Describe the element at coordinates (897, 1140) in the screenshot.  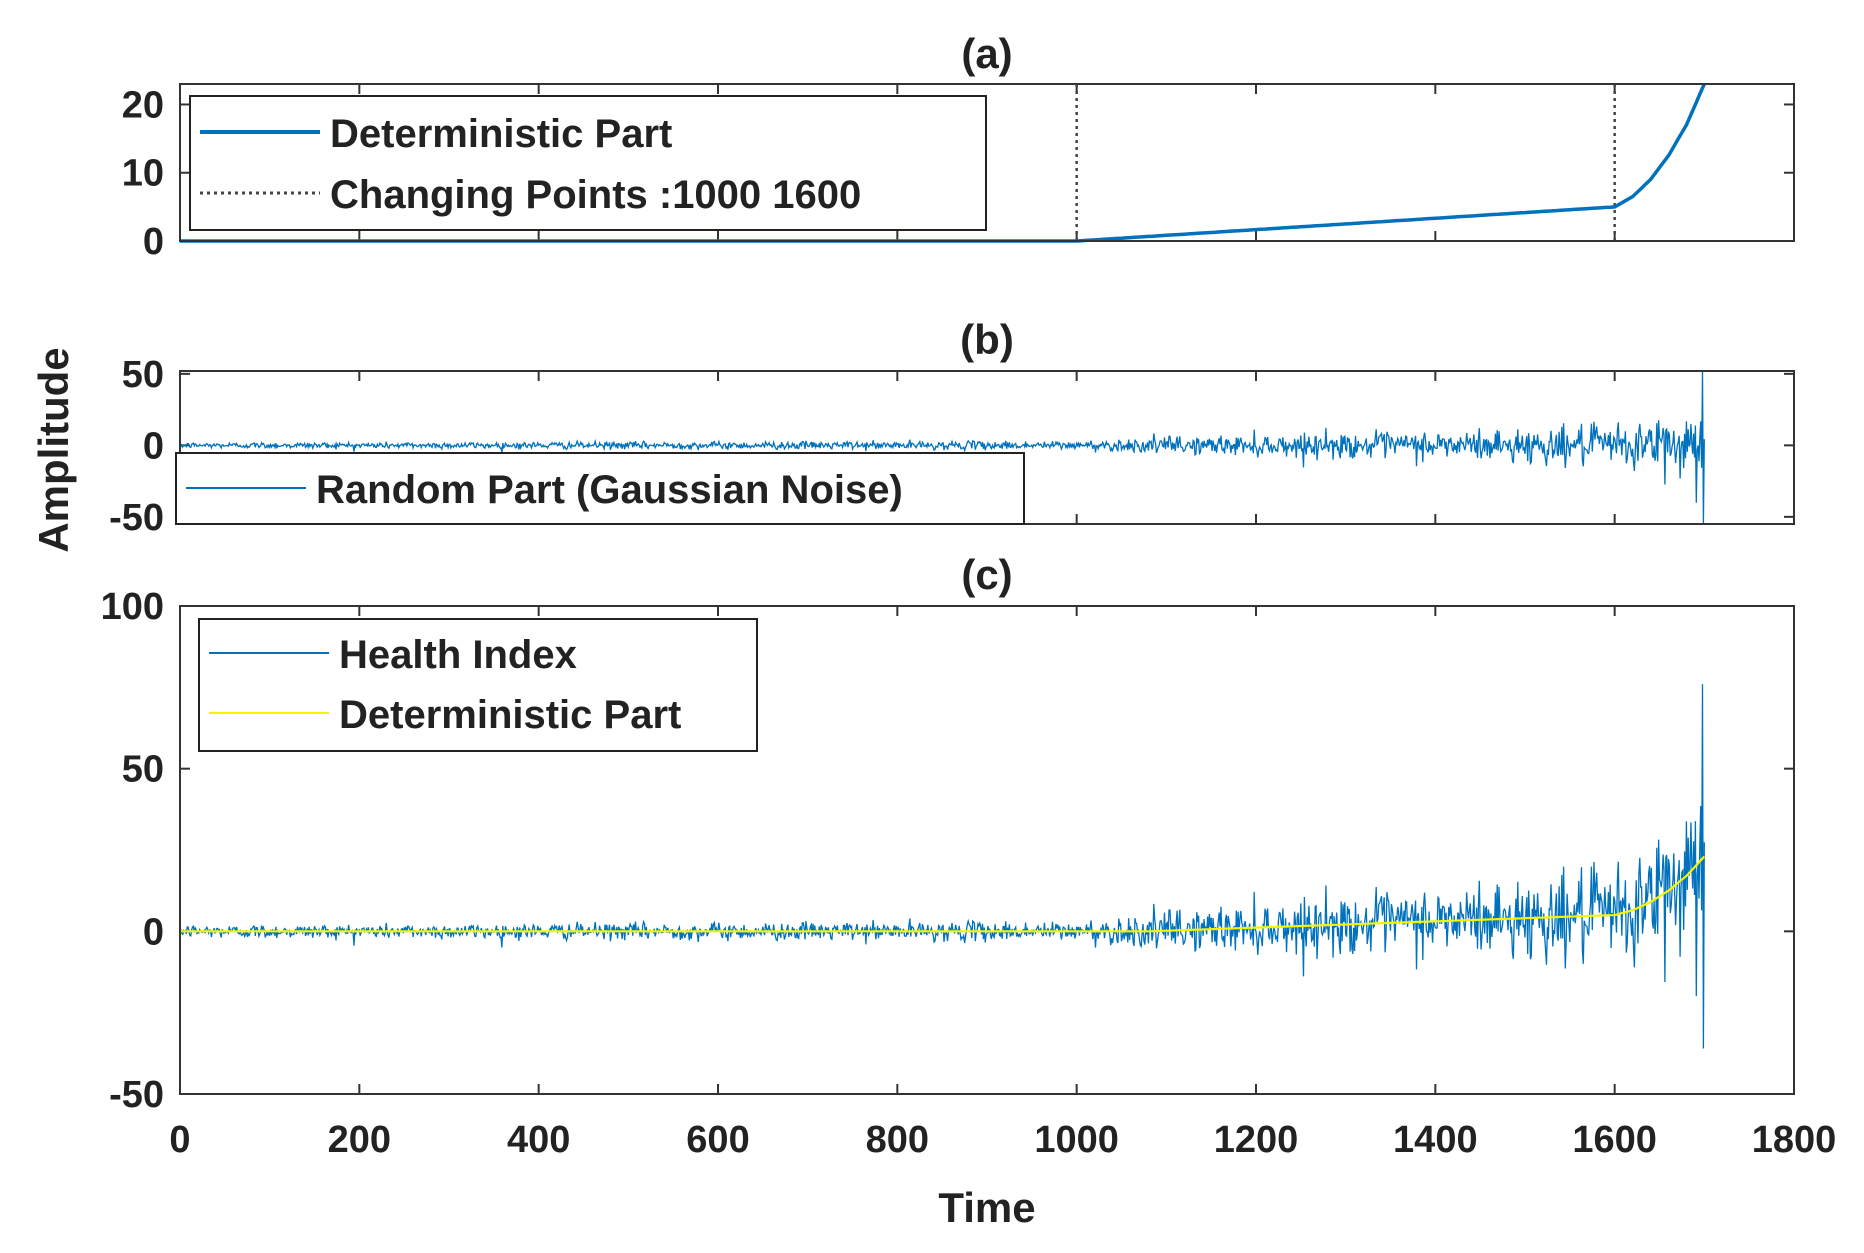
I see `x-tick-label: 800` at that location.